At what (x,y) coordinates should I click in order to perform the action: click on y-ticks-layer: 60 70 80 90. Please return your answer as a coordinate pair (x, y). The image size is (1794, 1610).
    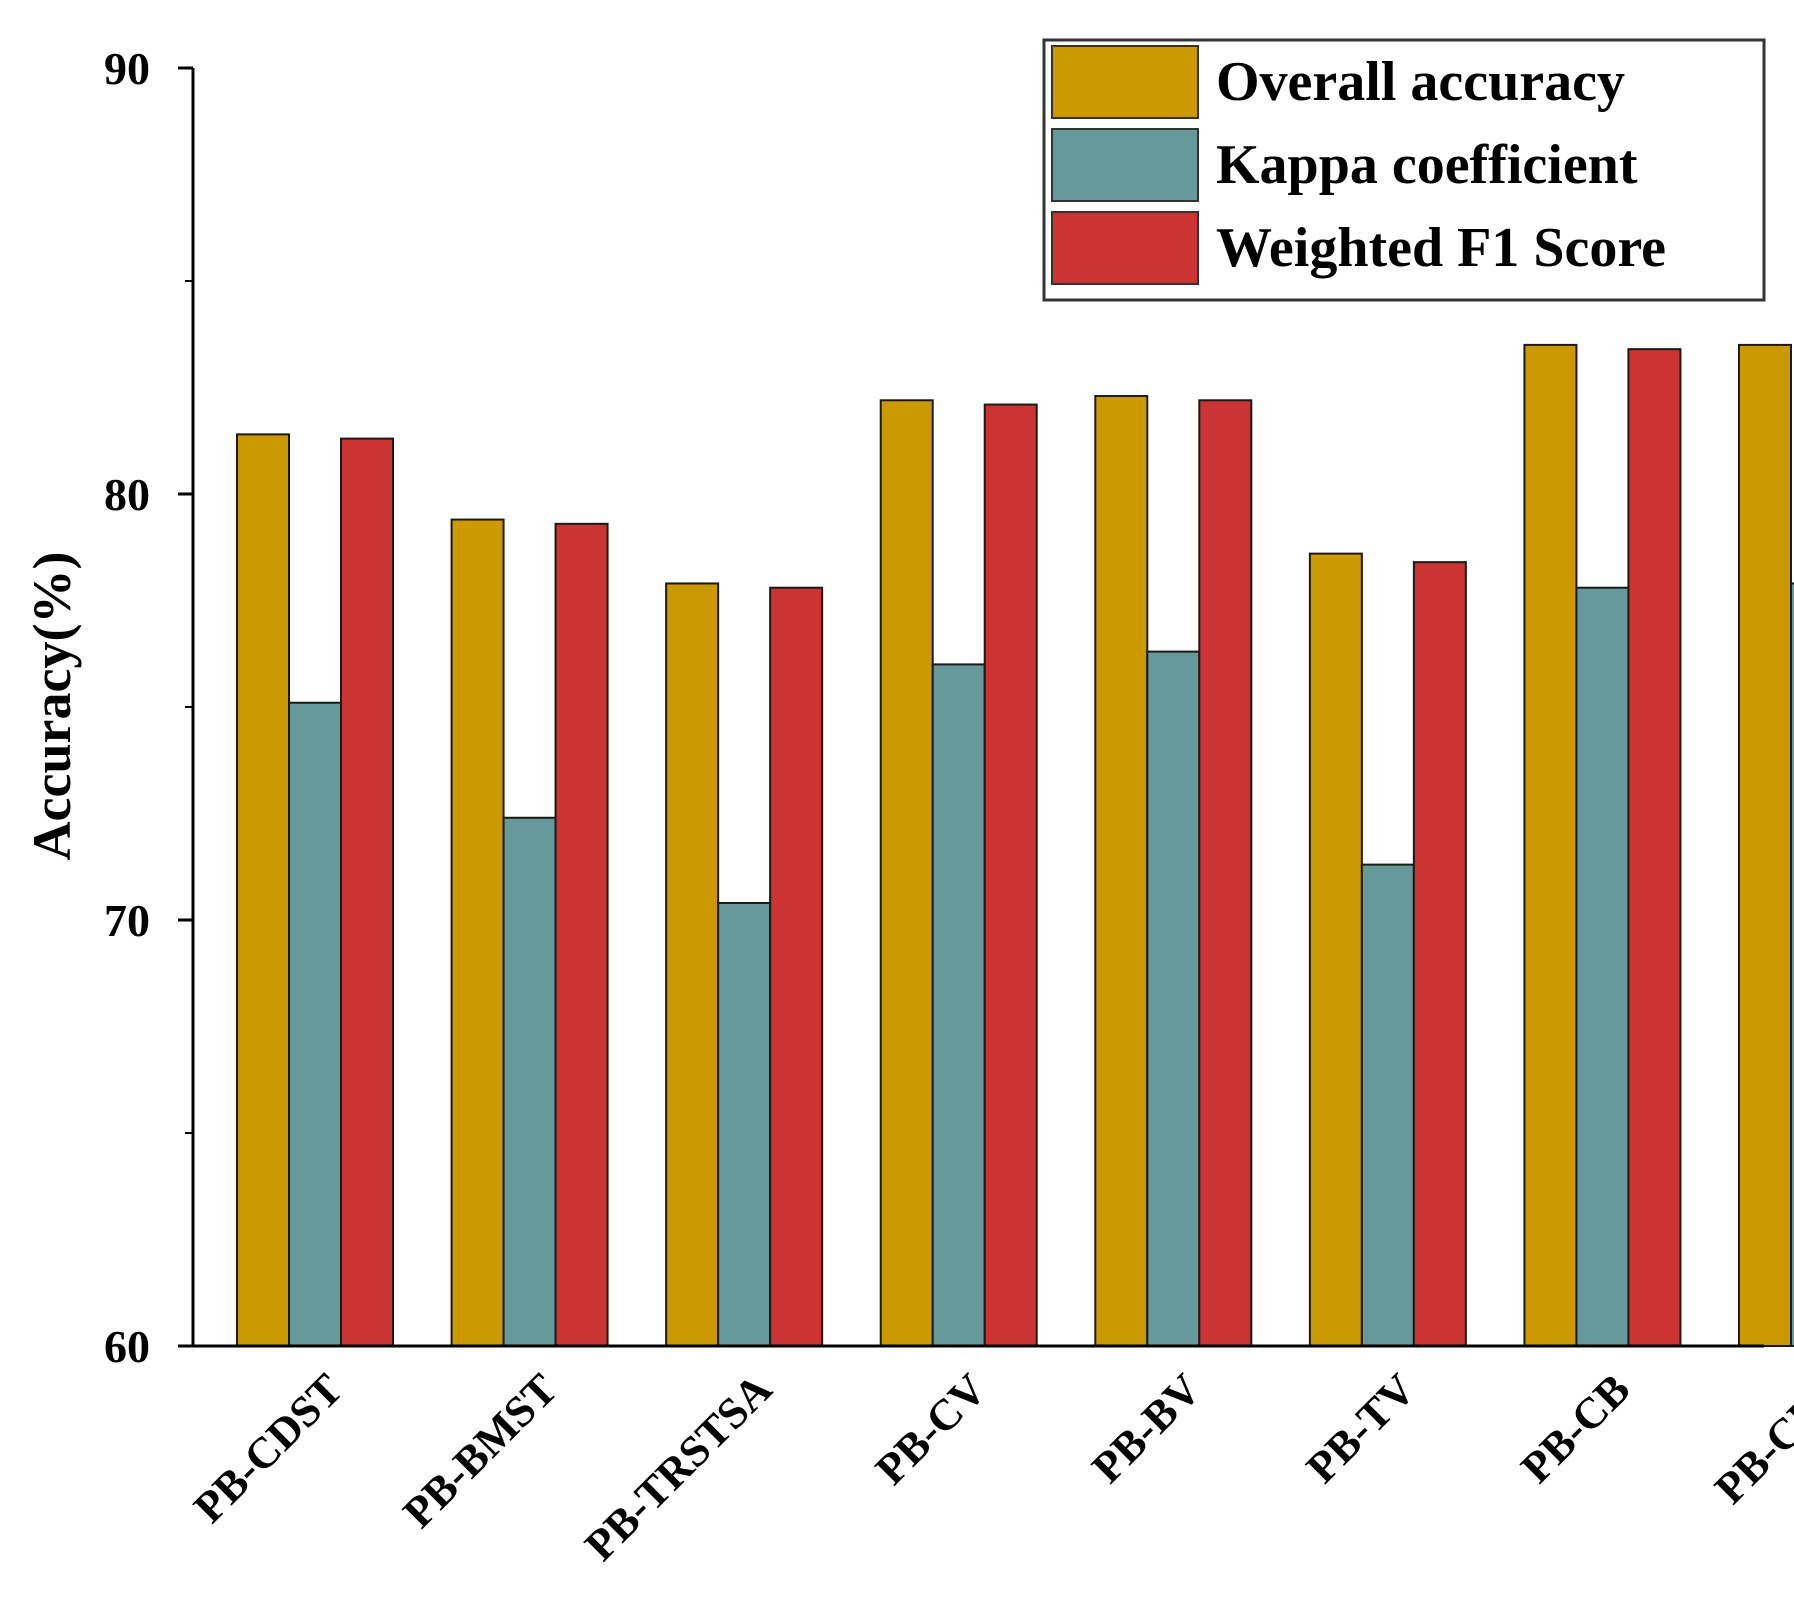
    Looking at the image, I should click on (148, 707).